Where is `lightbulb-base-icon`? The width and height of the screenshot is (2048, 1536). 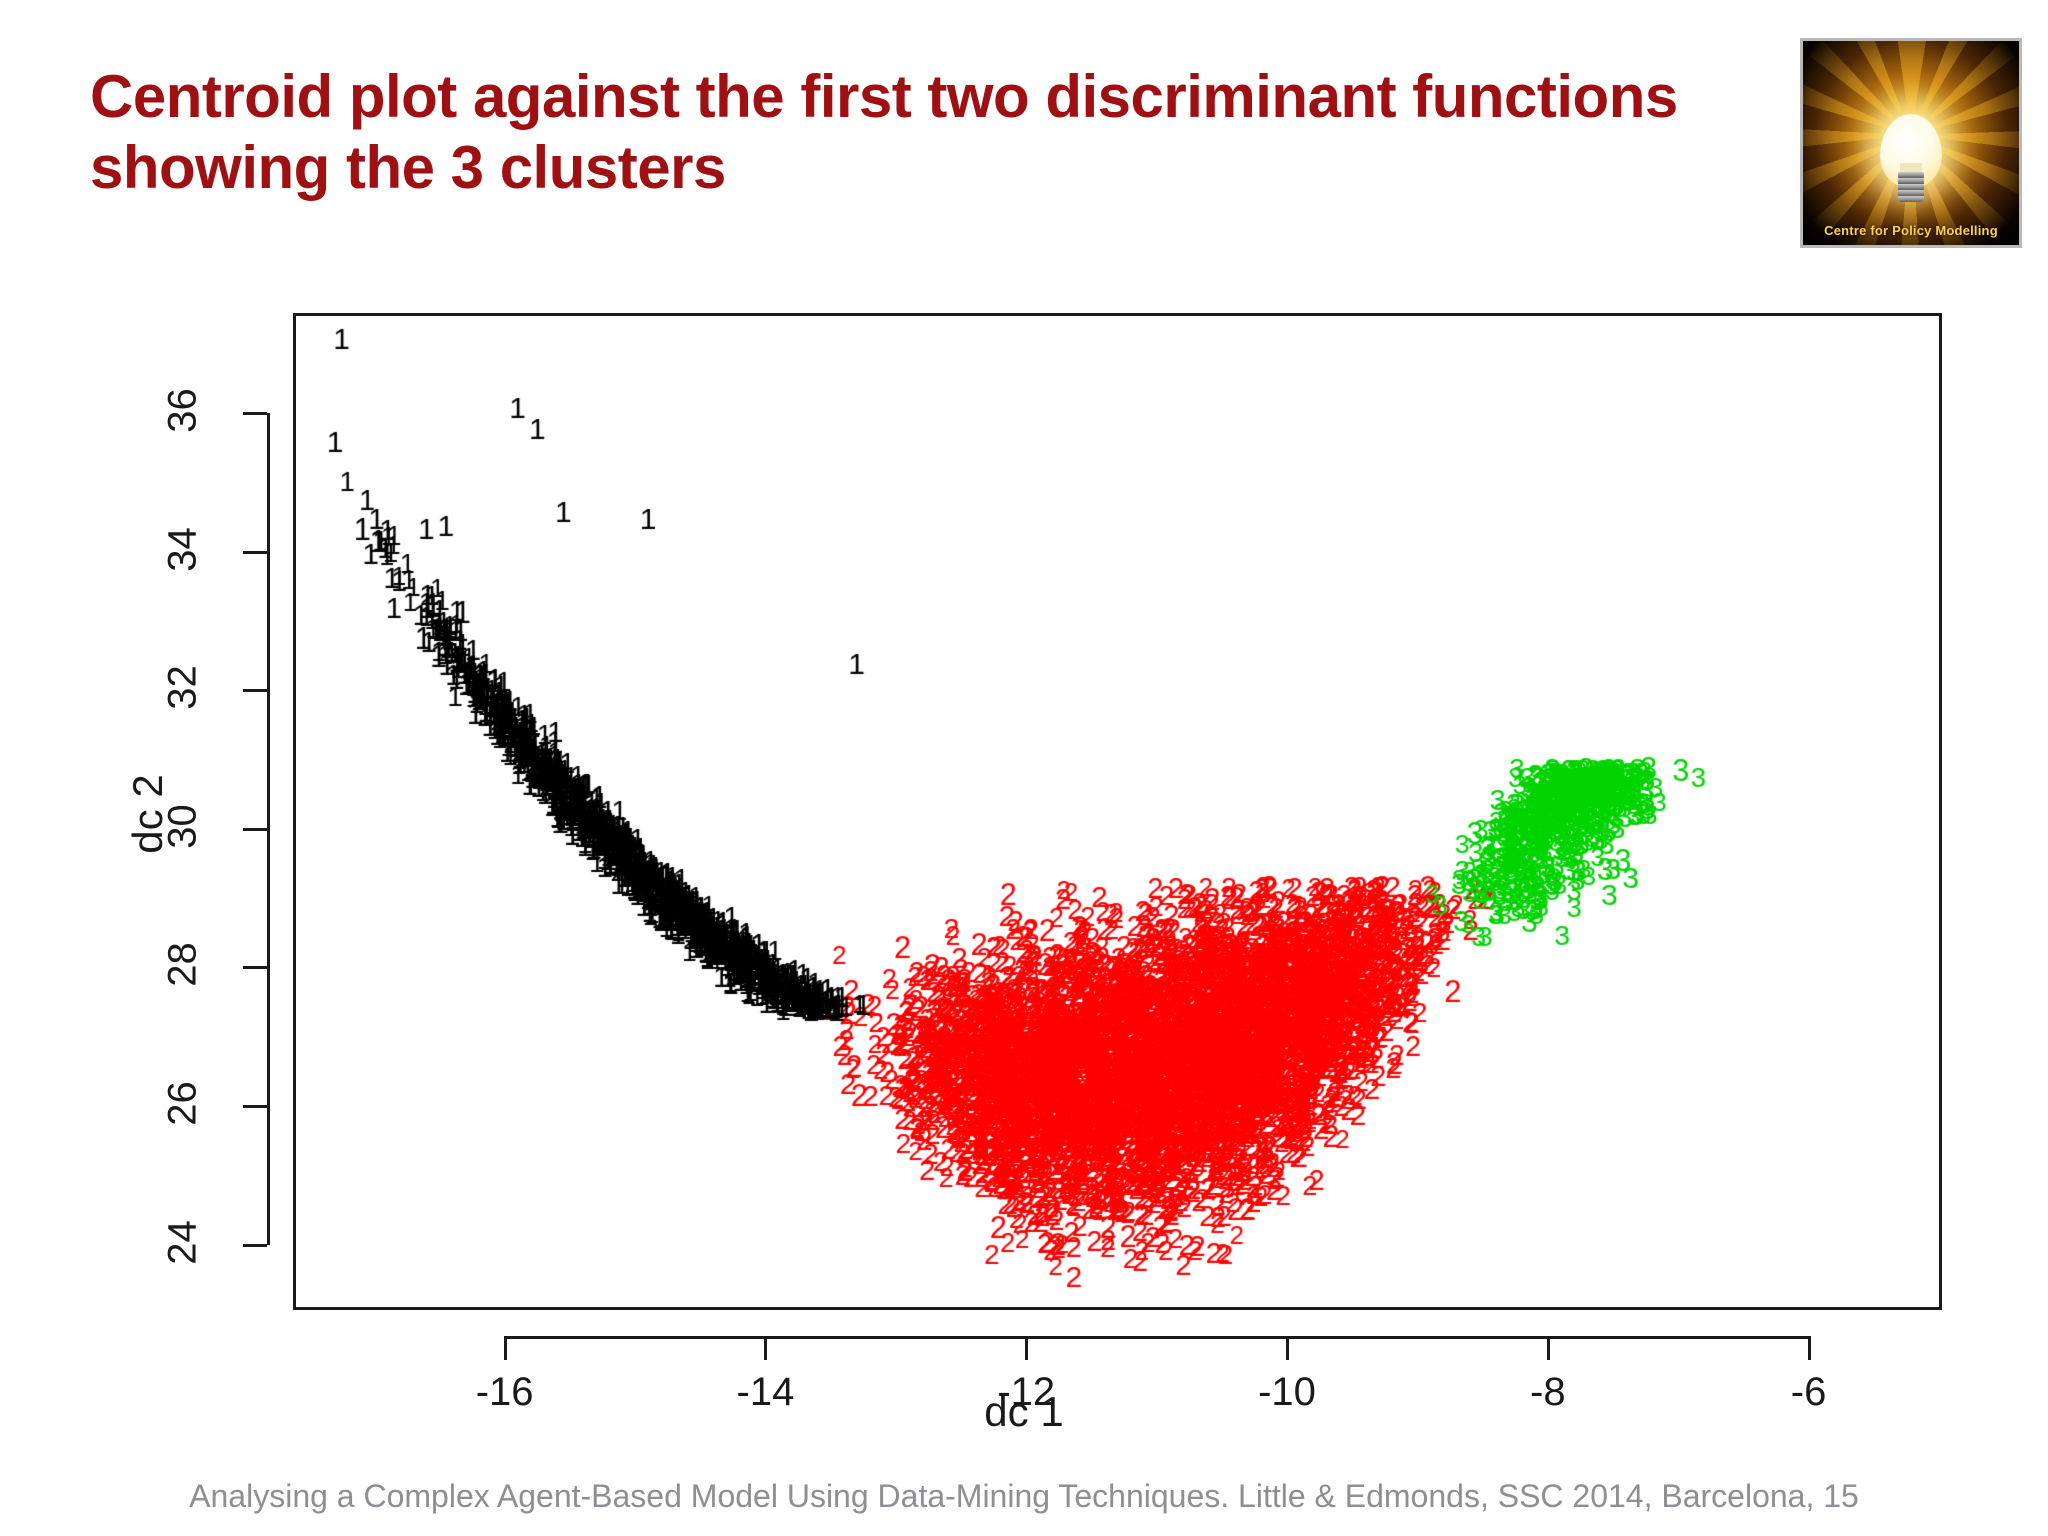 lightbulb-base-icon is located at coordinates (1911, 186).